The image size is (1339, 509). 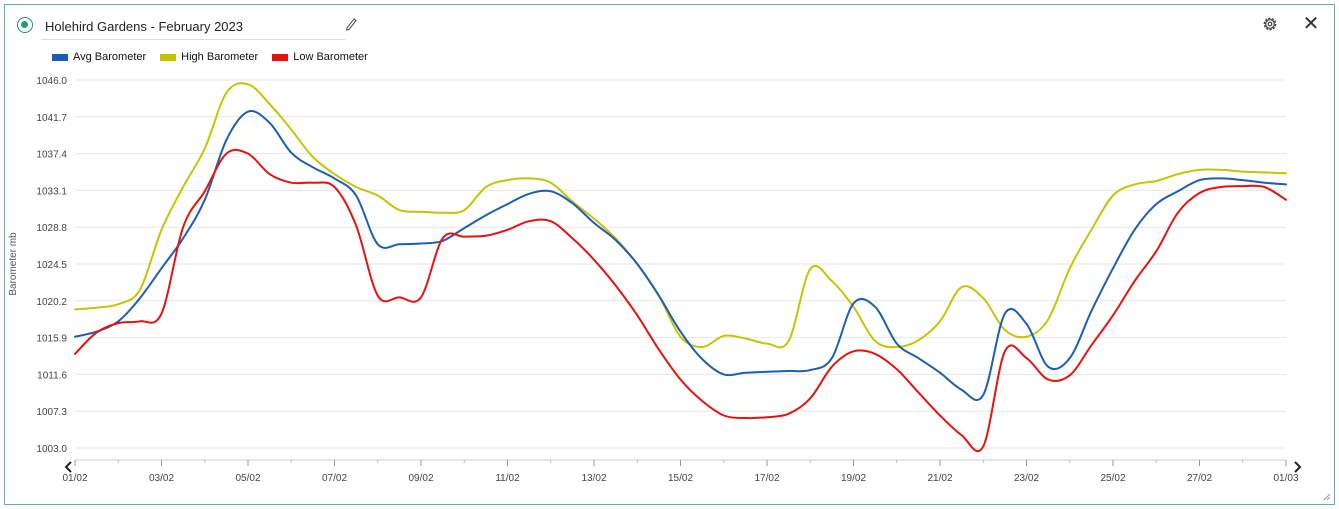 I want to click on panel-header: ✕, so click(x=669, y=25).